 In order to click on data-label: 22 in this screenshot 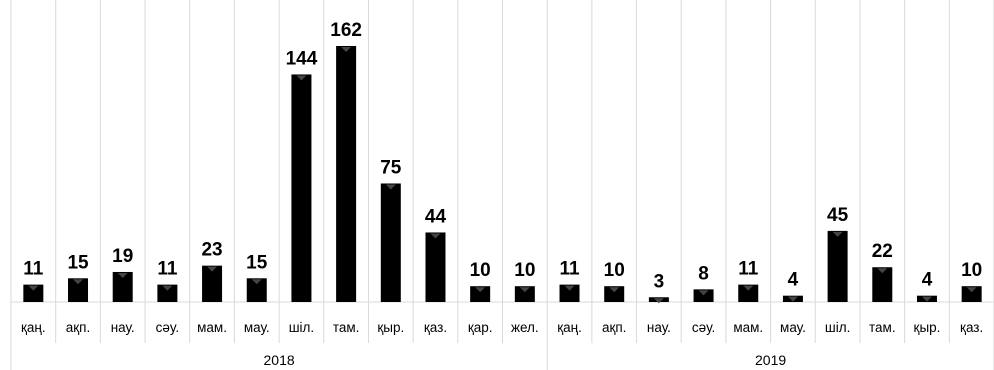, I will do `click(882, 251)`.